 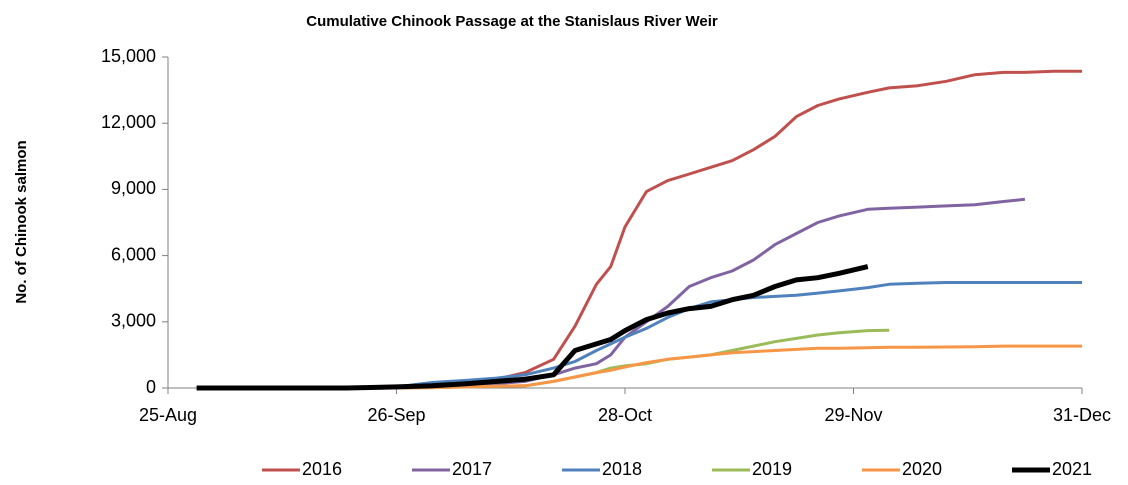 What do you see at coordinates (128, 122) in the screenshot?
I see `y-tick-label: 12,000` at bounding box center [128, 122].